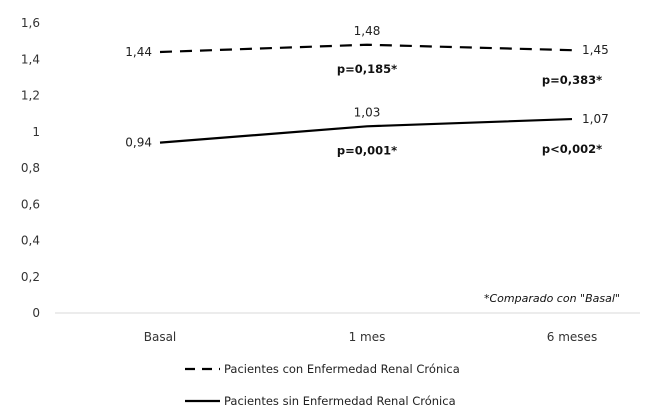 This screenshot has height=412, width=654. I want to click on y-tick-label: 0,4, so click(30, 241).